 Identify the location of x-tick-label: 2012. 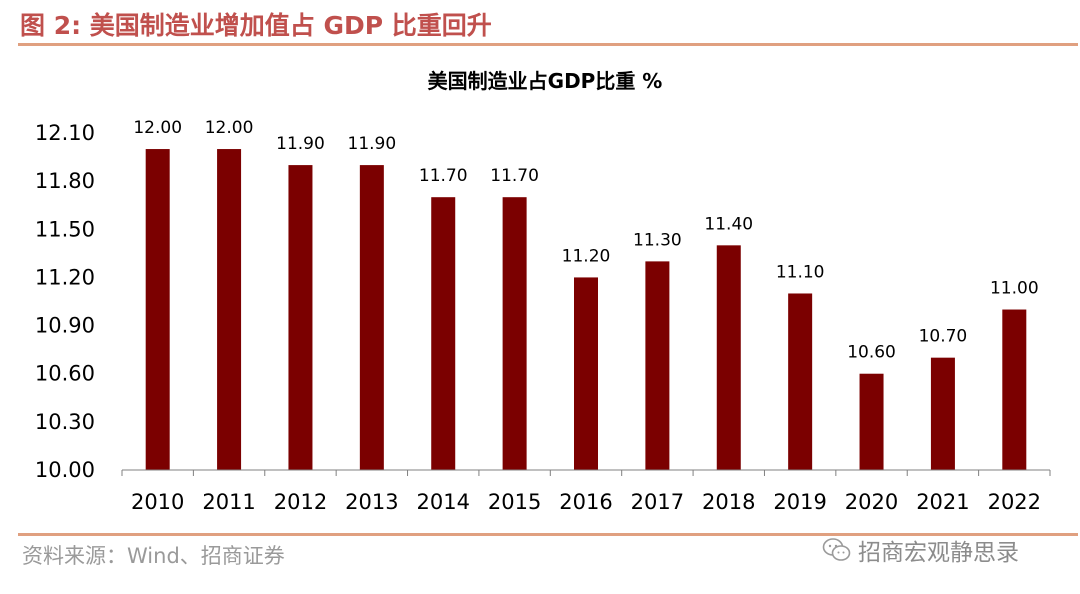
(300, 502).